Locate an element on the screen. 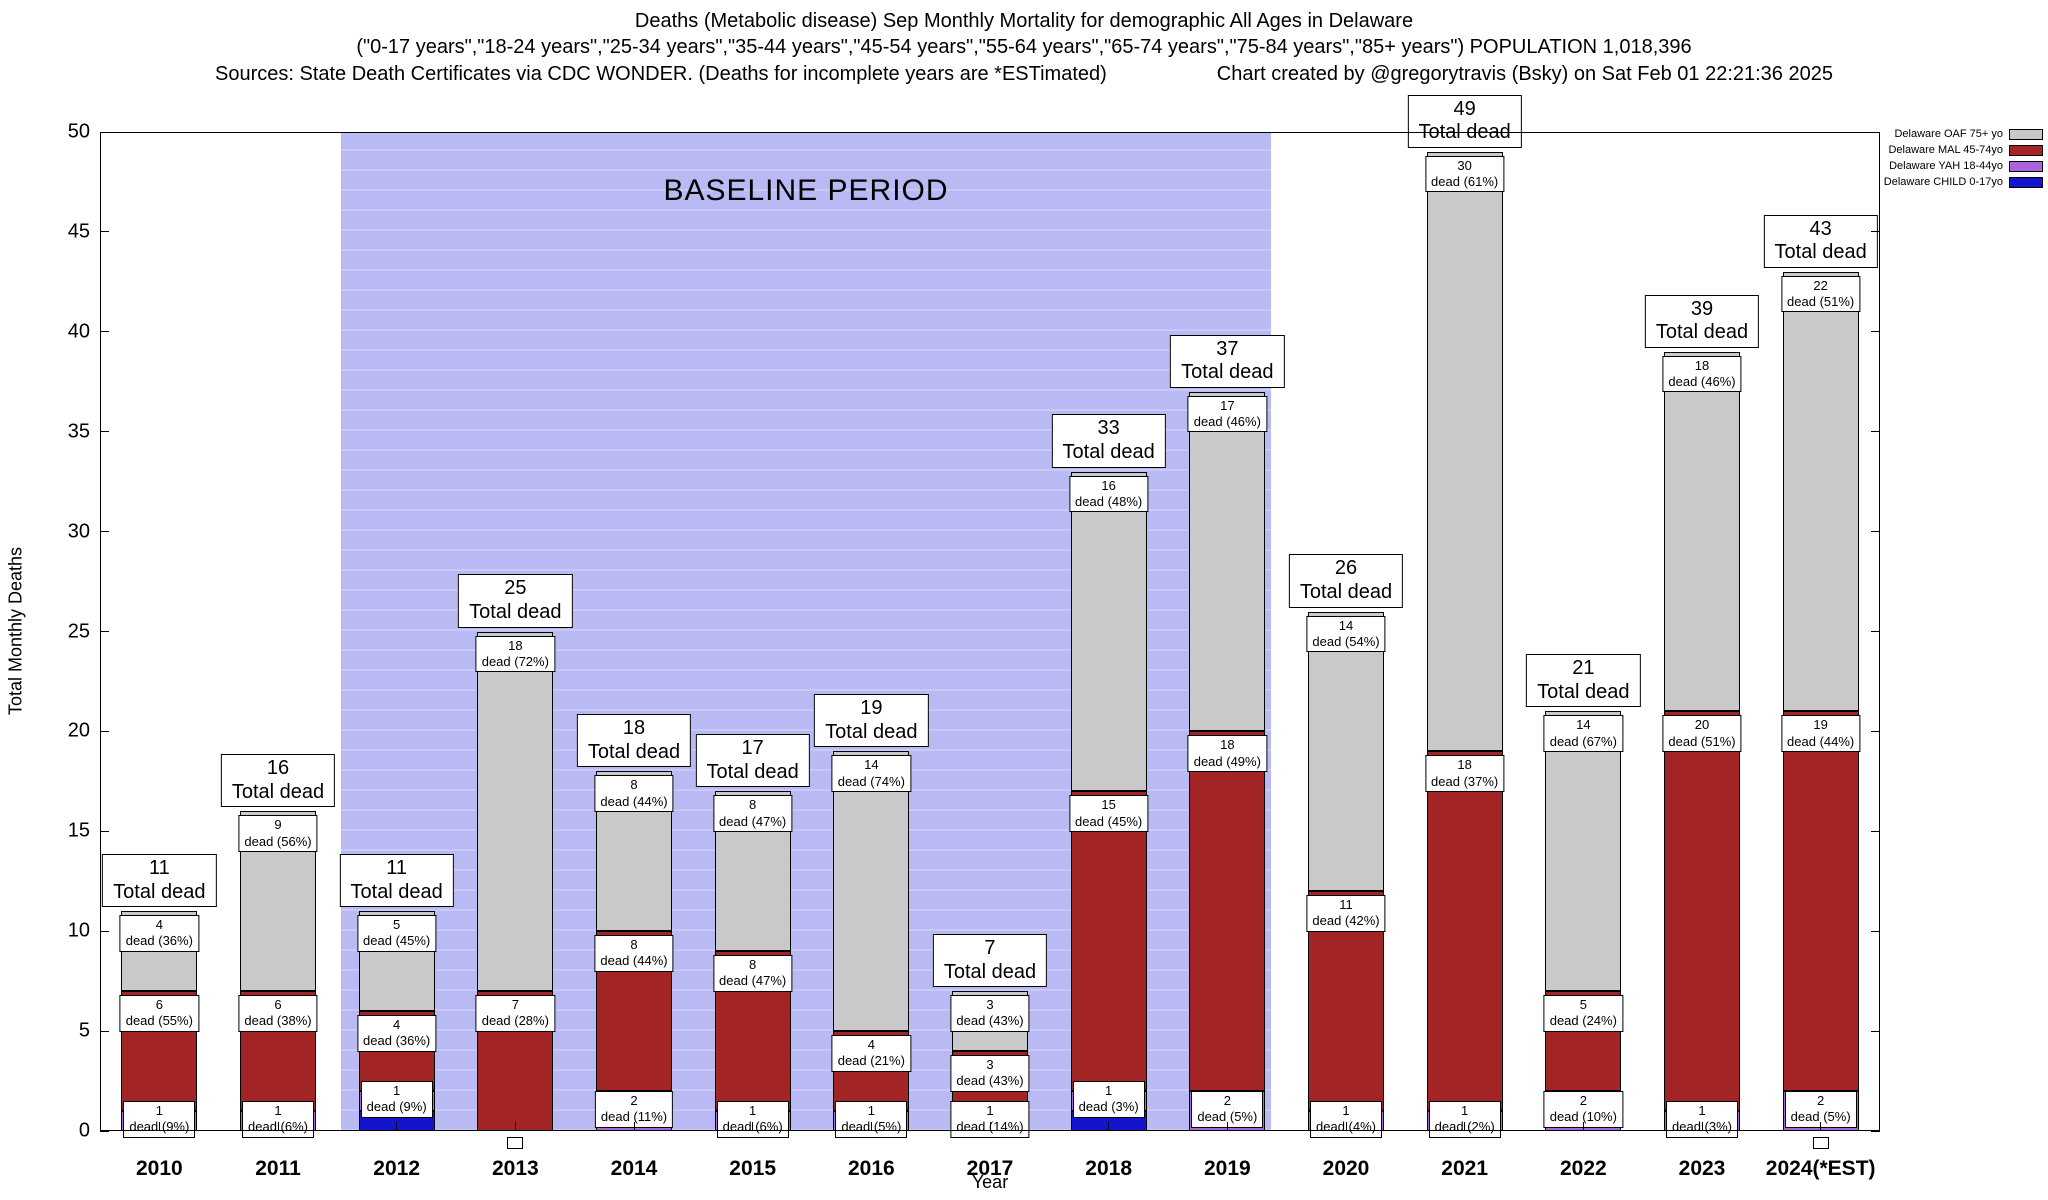 This screenshot has width=2048, height=1200. y-tick-label: 0 is located at coordinates (84, 1130).